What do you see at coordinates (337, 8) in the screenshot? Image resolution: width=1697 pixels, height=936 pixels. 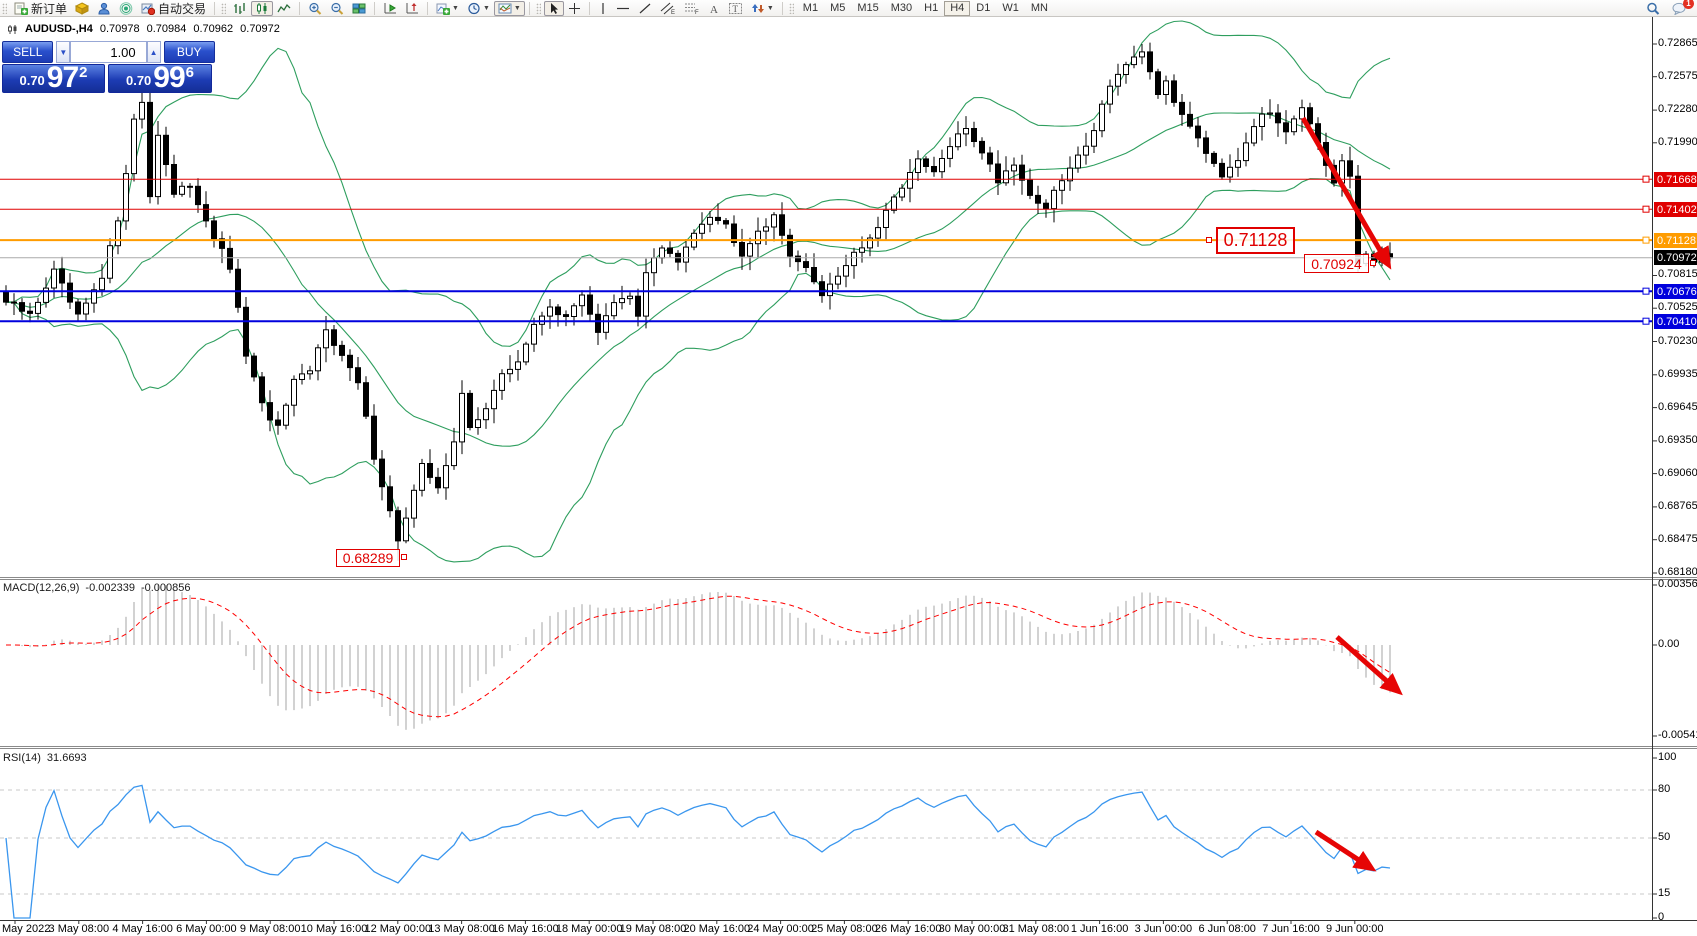 I see `zoom-out-button` at bounding box center [337, 8].